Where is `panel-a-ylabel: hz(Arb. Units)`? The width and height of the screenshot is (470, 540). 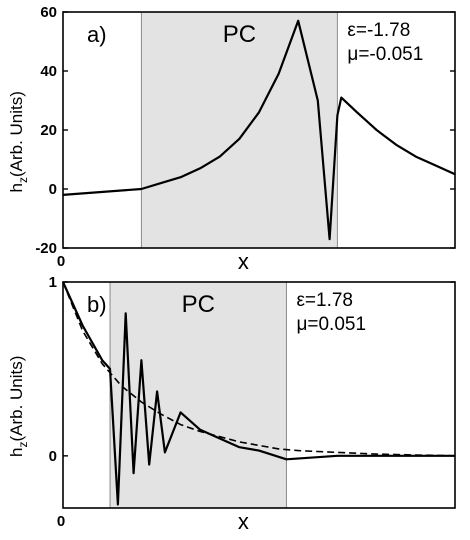 panel-a-ylabel: hz(Arb. Units) is located at coordinates (18, 141).